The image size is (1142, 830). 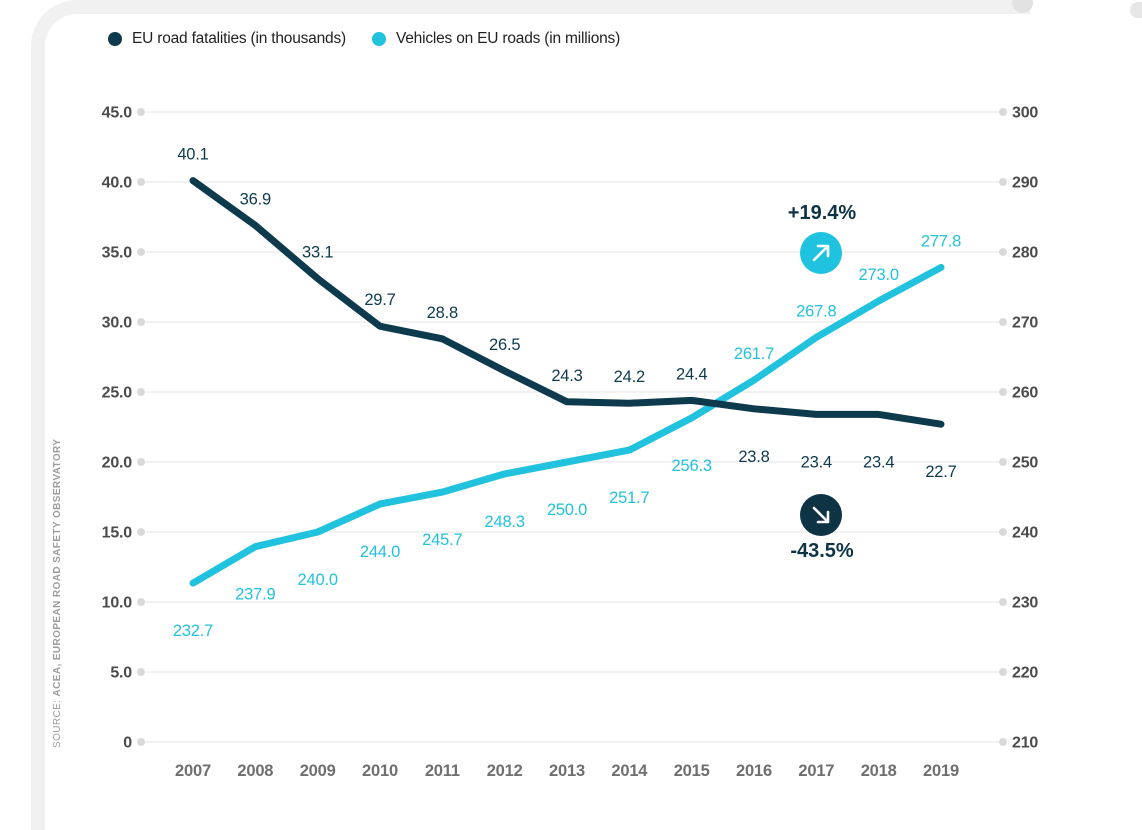 I want to click on y-axis-right-tick-label: 300, so click(x=1025, y=113).